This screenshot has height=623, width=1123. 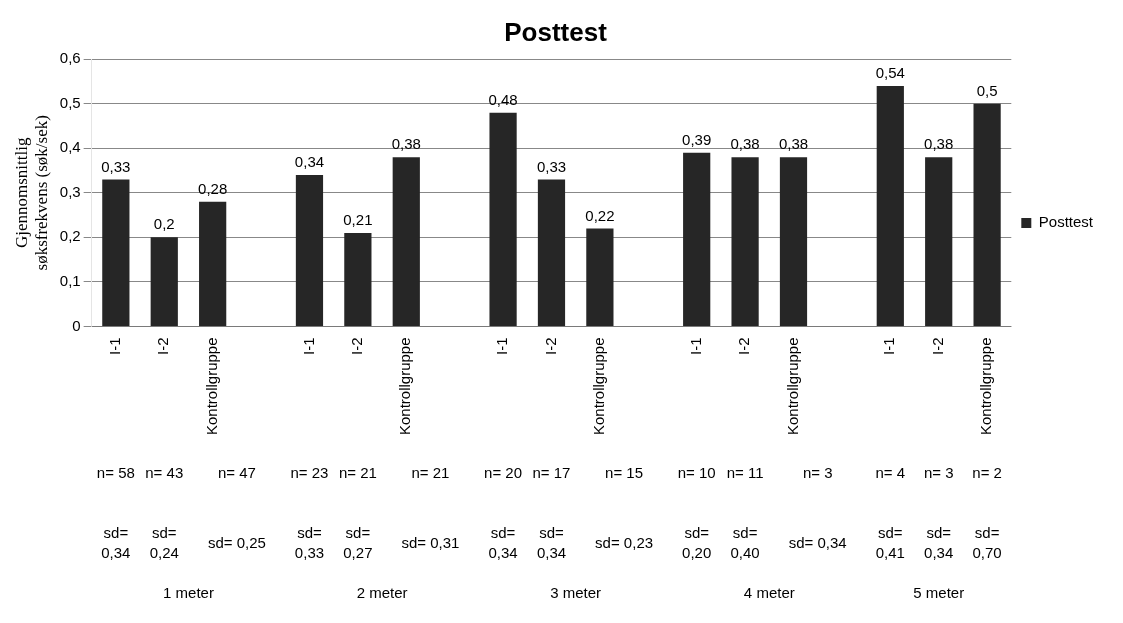 I want to click on data-label: 0,28, so click(x=213, y=188).